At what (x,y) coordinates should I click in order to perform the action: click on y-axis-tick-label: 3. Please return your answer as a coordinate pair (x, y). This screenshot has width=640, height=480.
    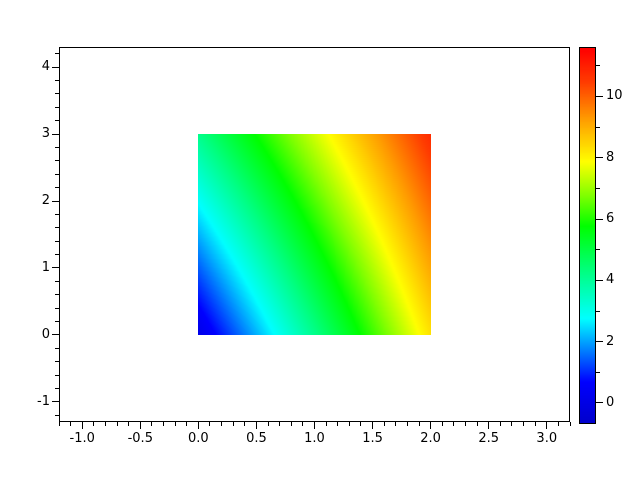
    Looking at the image, I should click on (45, 134).